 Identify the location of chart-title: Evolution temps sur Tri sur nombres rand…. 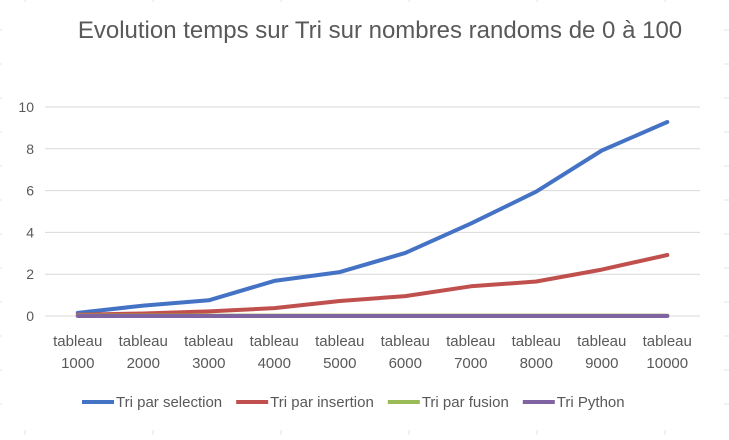
(380, 30).